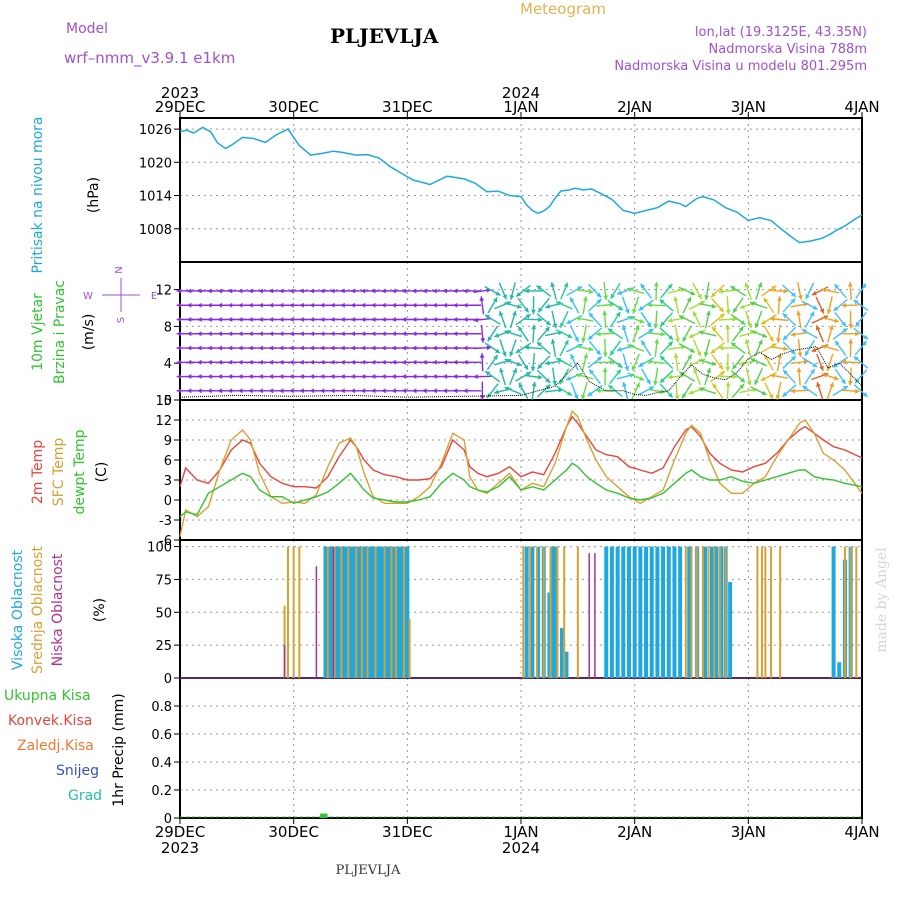 This screenshot has height=900, width=900. What do you see at coordinates (38, 610) in the screenshot?
I see `mid-cloud-label: Srednja Oblacnost` at bounding box center [38, 610].